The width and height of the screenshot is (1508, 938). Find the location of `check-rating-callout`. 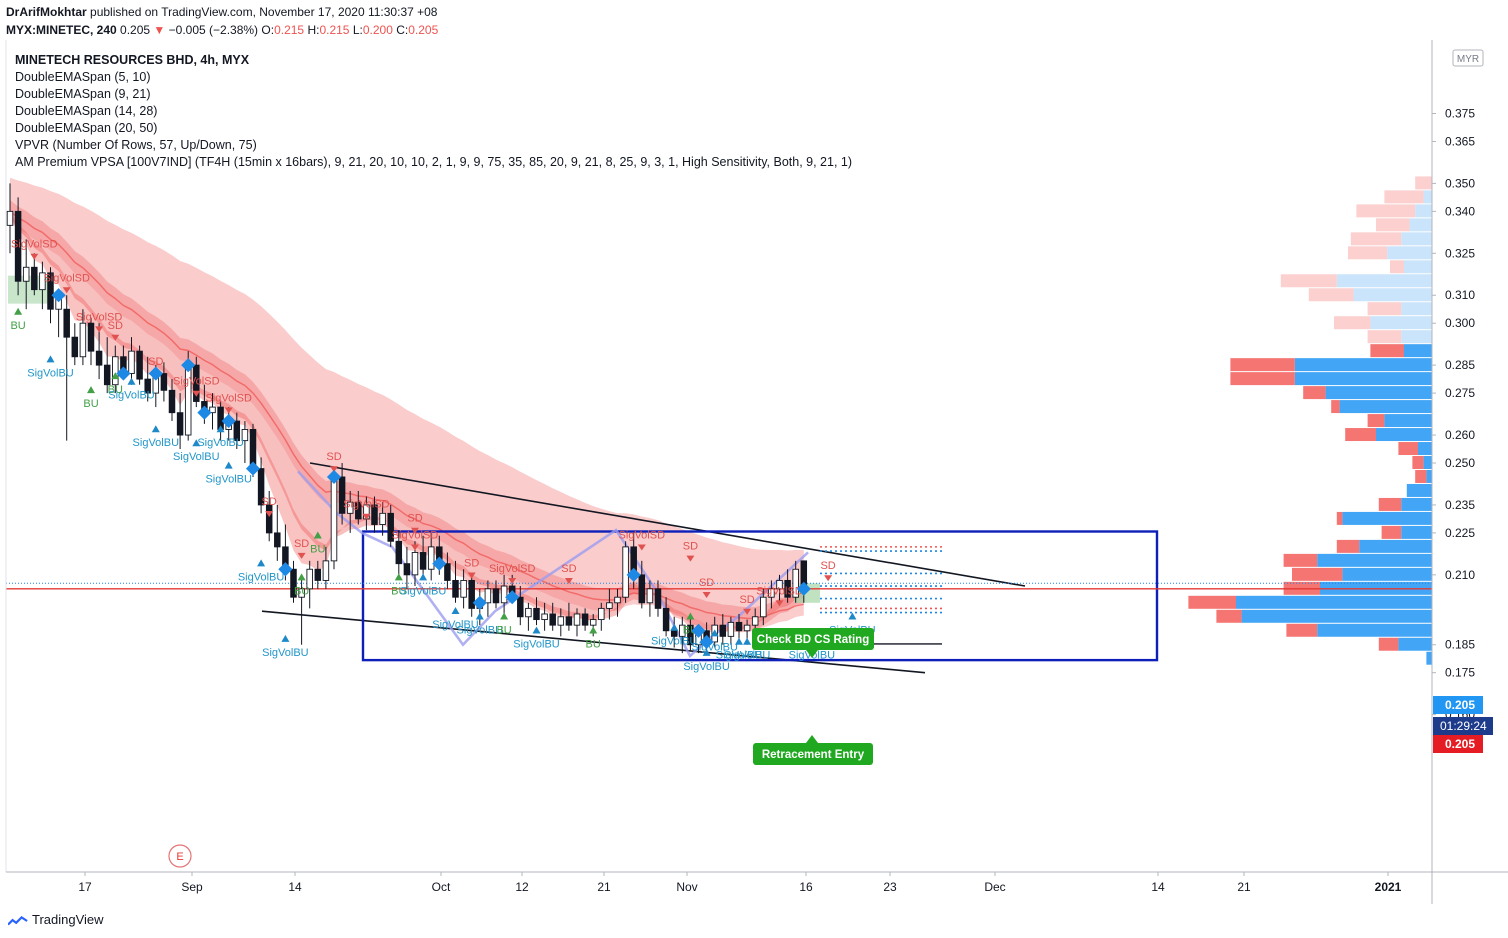

check-rating-callout is located at coordinates (813, 639).